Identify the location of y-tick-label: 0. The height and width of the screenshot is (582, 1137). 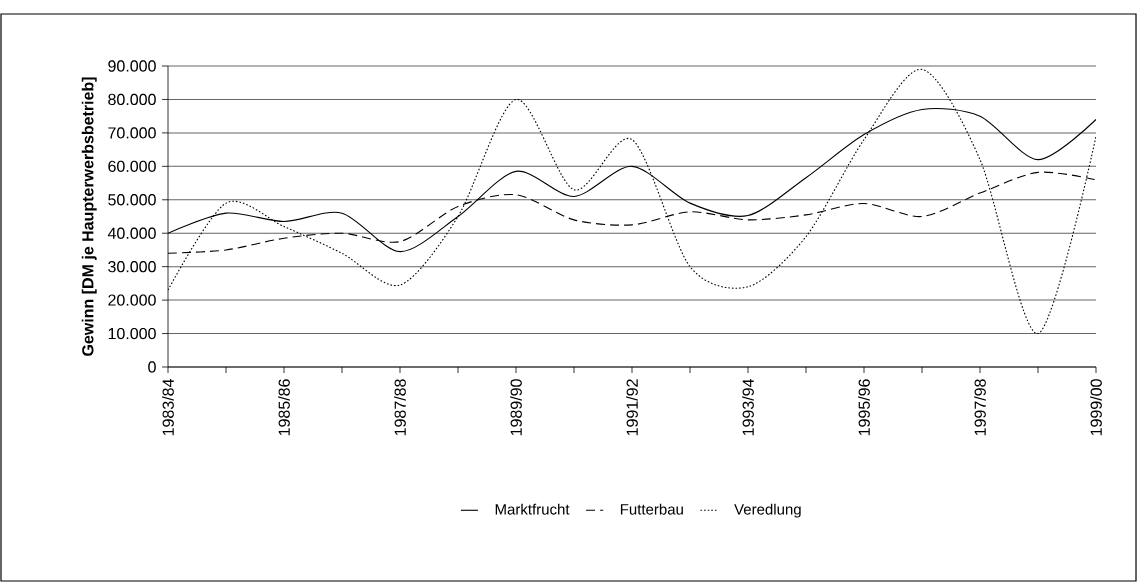
(152, 367).